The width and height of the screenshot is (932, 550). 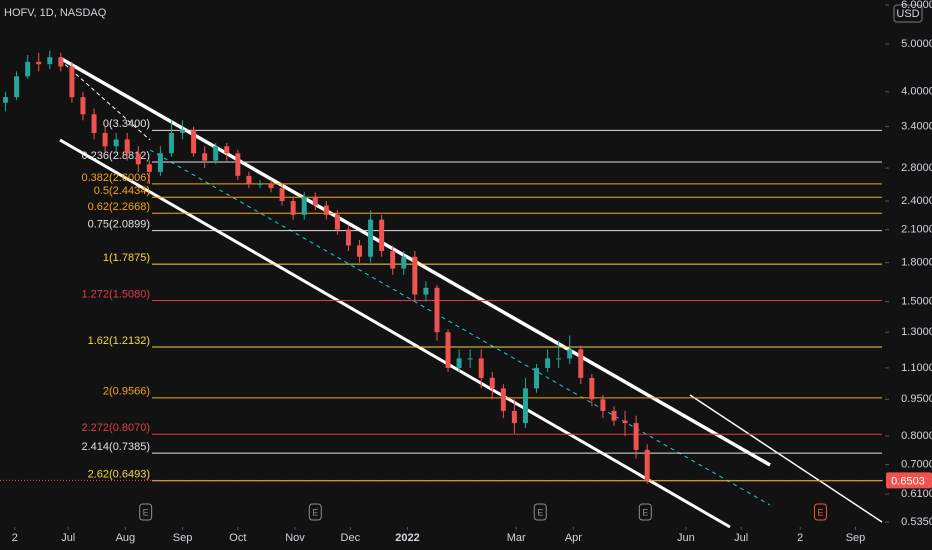 I want to click on fib-label: 0(3.3400), so click(x=126, y=124).